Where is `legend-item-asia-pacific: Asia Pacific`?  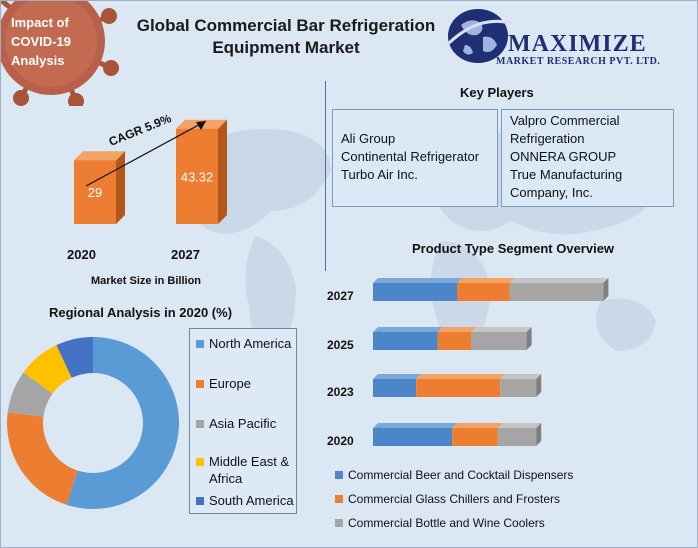 legend-item-asia-pacific: Asia Pacific is located at coordinates (236, 423).